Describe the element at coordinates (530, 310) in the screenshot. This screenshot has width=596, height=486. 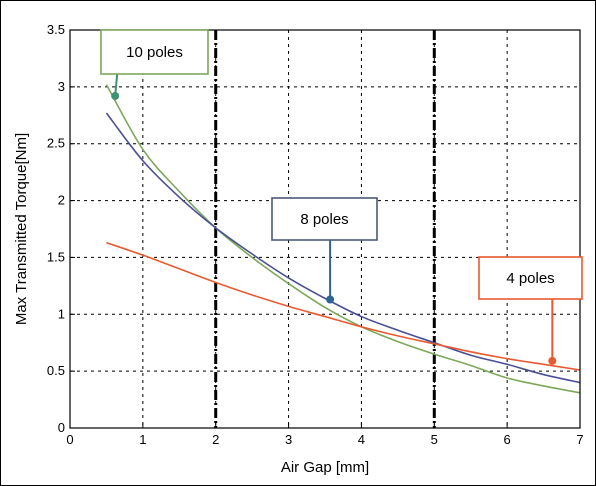
I see `annotation-4-poles: 4 poles` at that location.